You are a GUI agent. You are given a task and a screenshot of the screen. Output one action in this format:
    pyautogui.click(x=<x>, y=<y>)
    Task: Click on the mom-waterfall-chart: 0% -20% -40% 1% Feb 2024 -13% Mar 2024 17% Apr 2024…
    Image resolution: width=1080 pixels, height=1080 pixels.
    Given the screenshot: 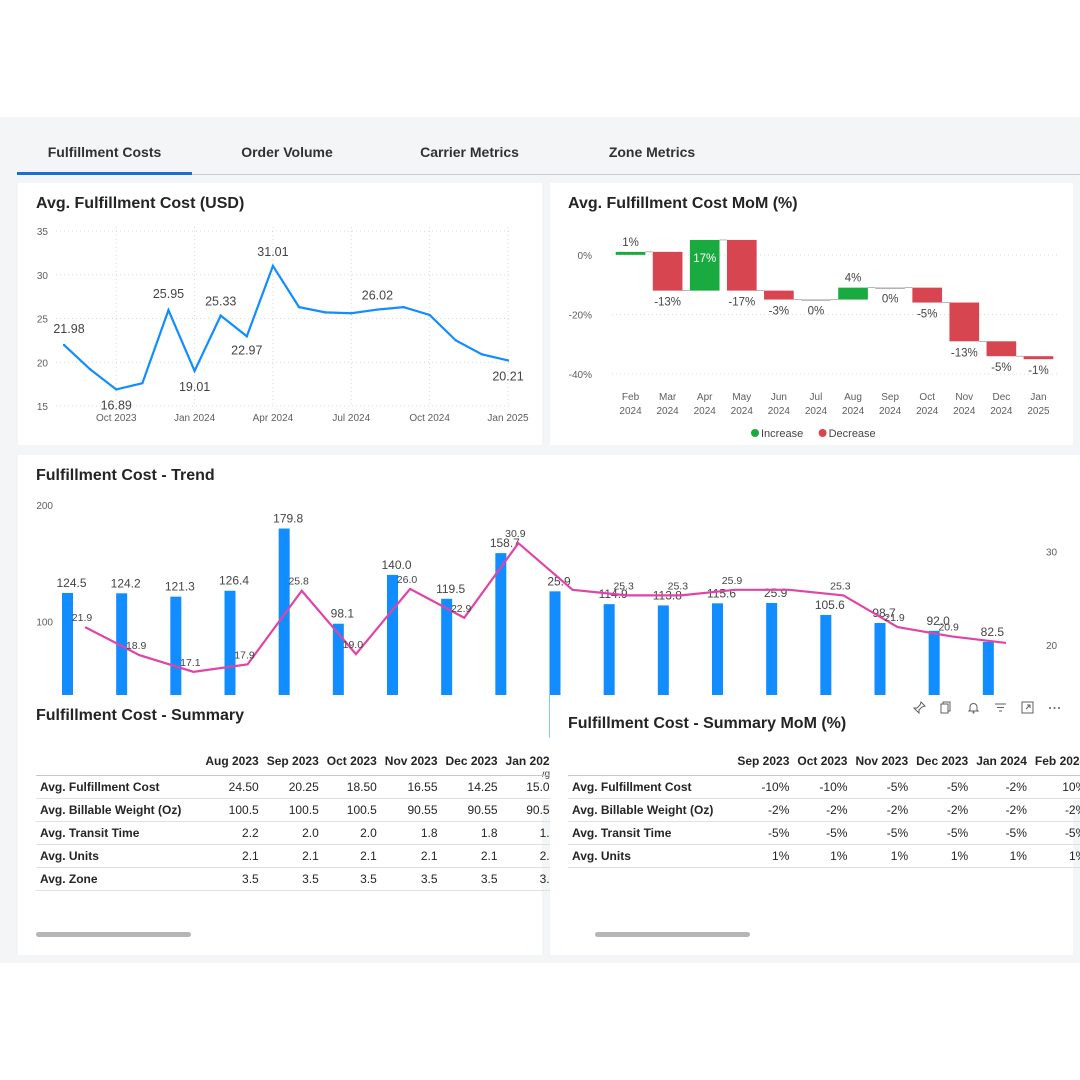 What is the action you would take?
    pyautogui.click(x=811, y=314)
    